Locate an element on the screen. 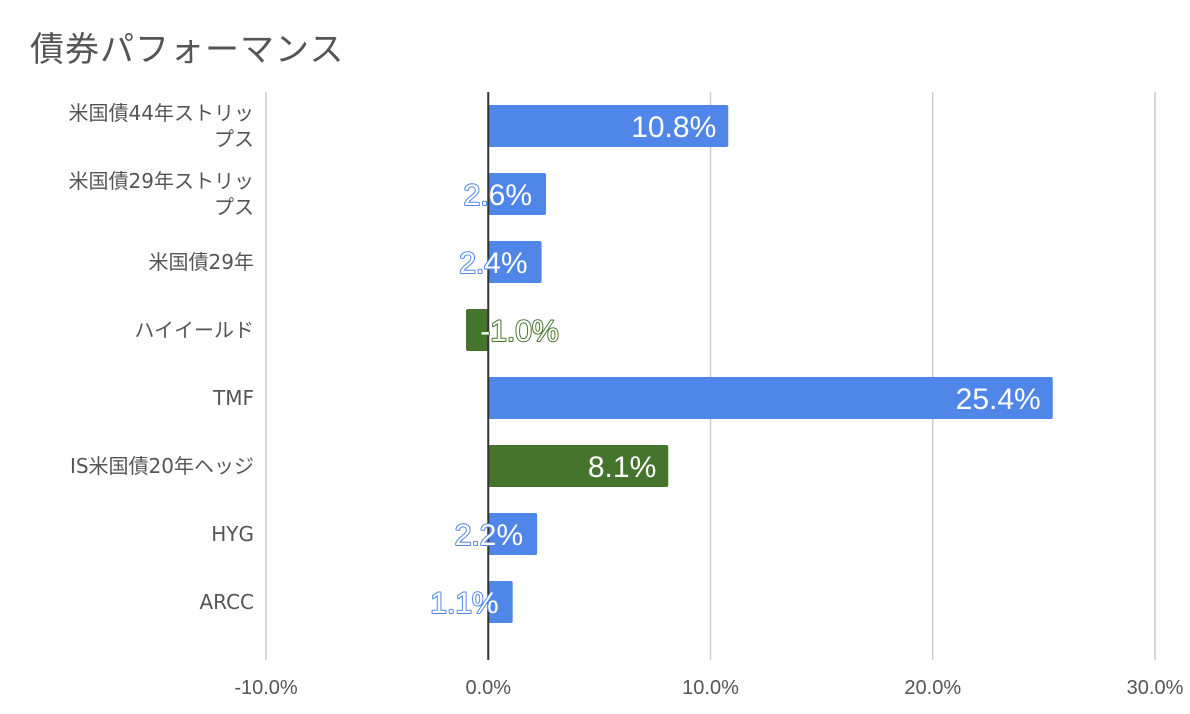 Image resolution: width=1190 pixels, height=714 pixels. data-label: 2.4% is located at coordinates (493, 263).